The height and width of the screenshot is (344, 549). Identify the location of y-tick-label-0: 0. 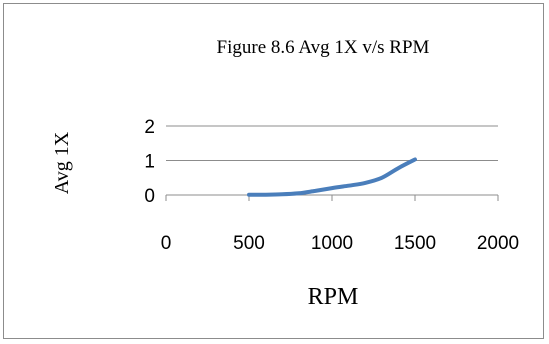
(149, 196).